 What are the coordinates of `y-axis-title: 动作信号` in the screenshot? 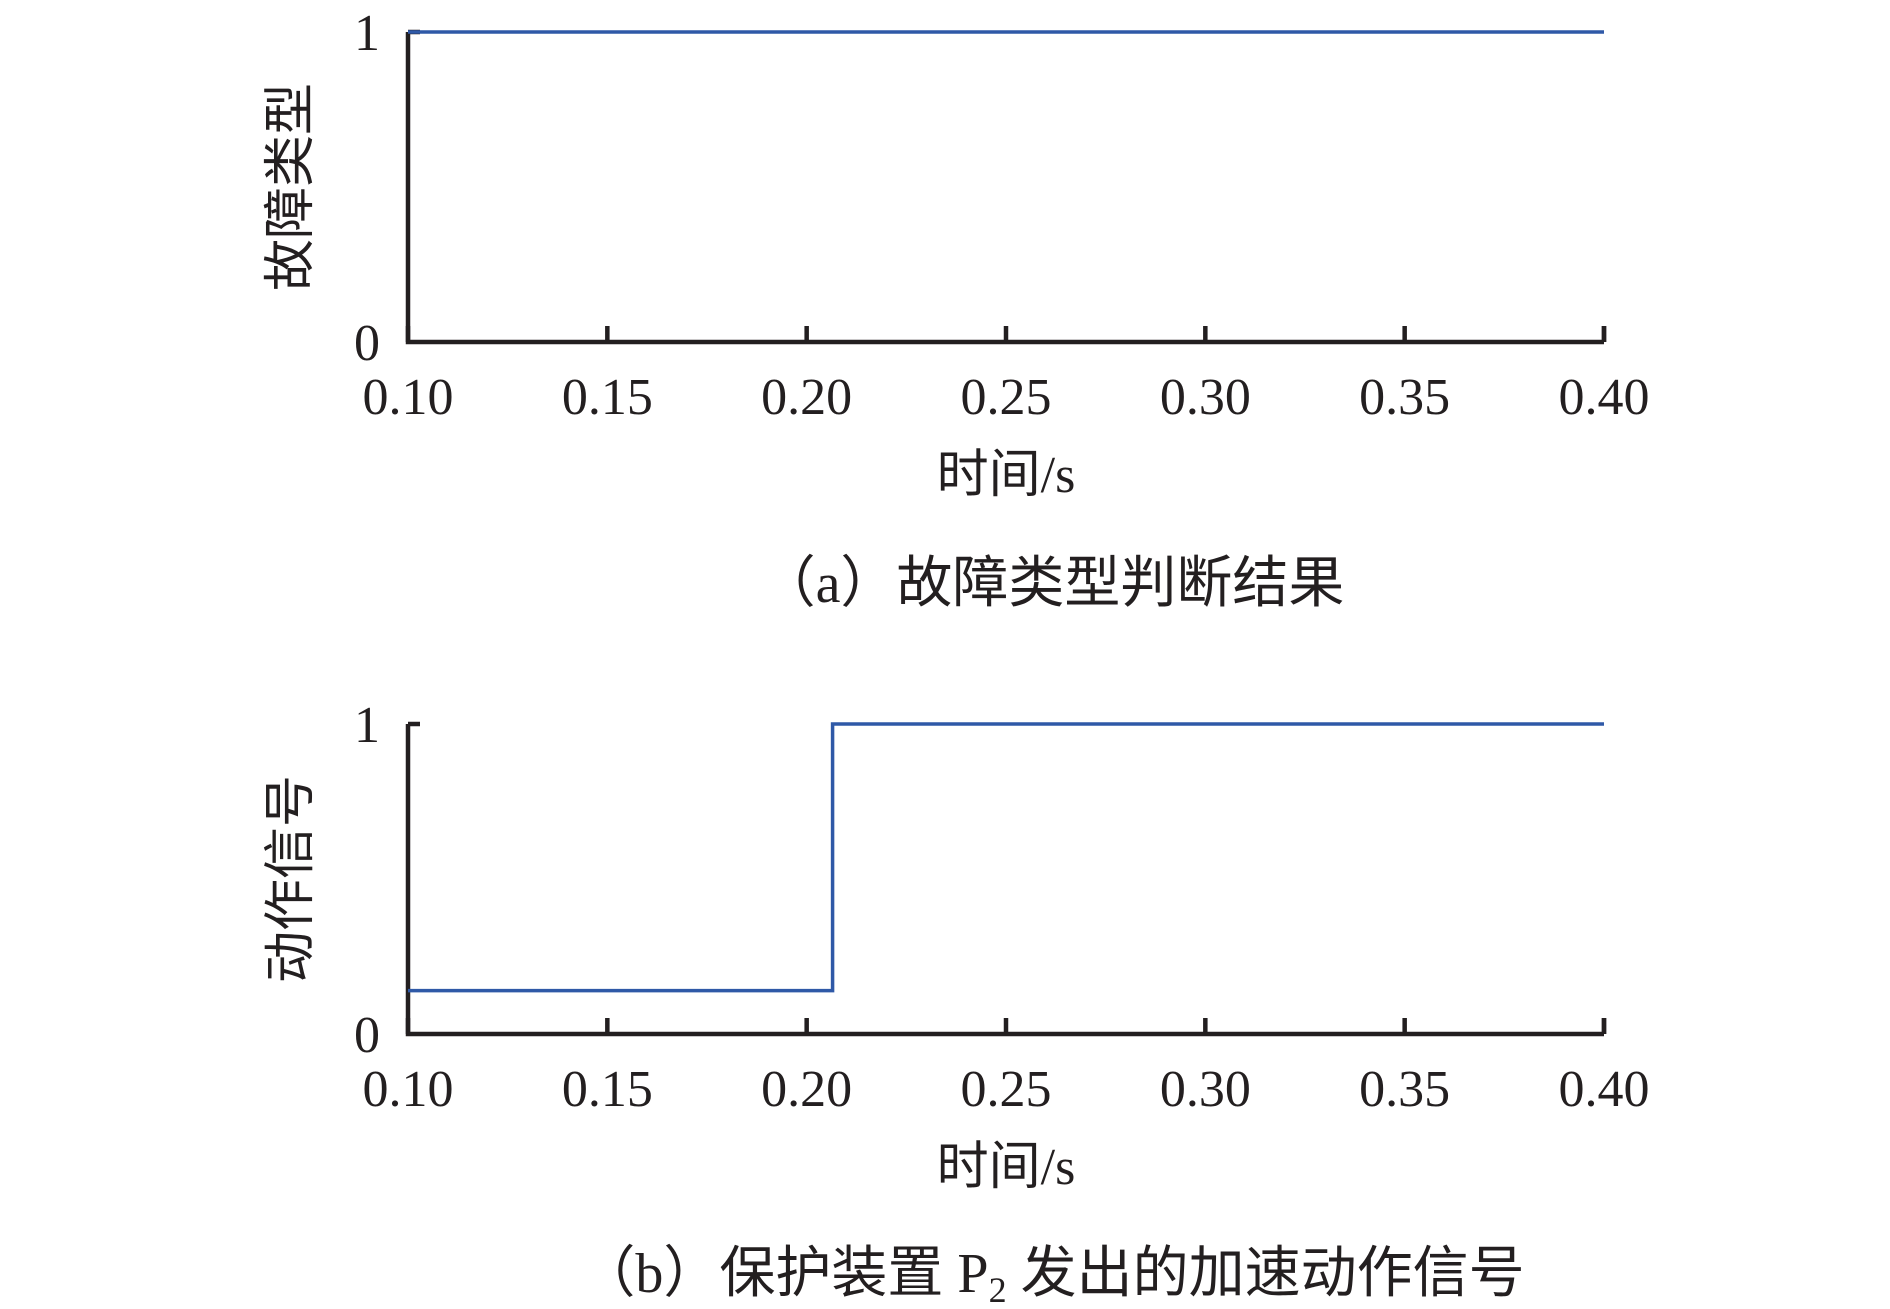 It's located at (291, 879).